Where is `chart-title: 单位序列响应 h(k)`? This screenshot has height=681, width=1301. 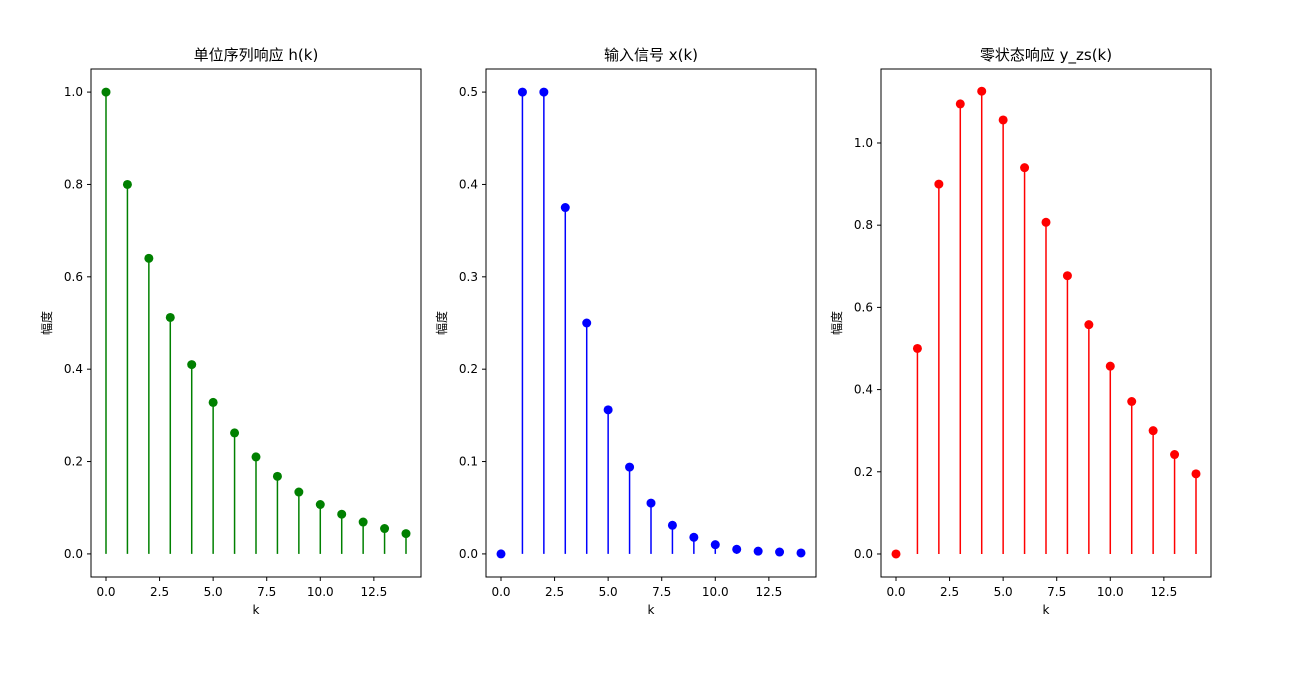 chart-title: 单位序列响应 h(k) is located at coordinates (256, 55).